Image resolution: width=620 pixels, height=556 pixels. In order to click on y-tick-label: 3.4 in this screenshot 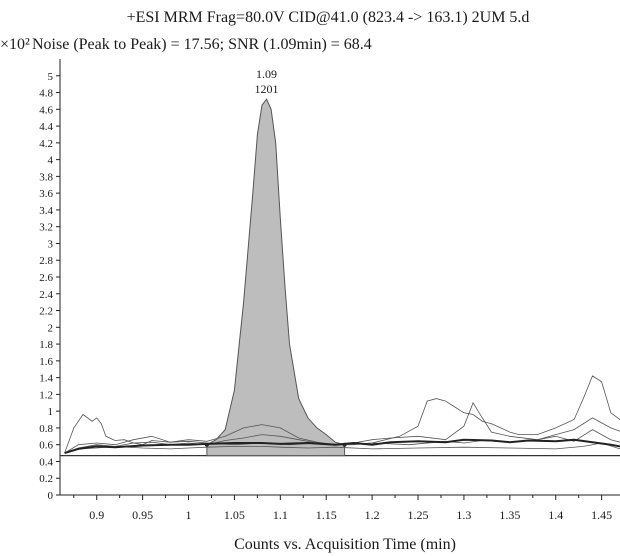, I will do `click(46, 211)`.